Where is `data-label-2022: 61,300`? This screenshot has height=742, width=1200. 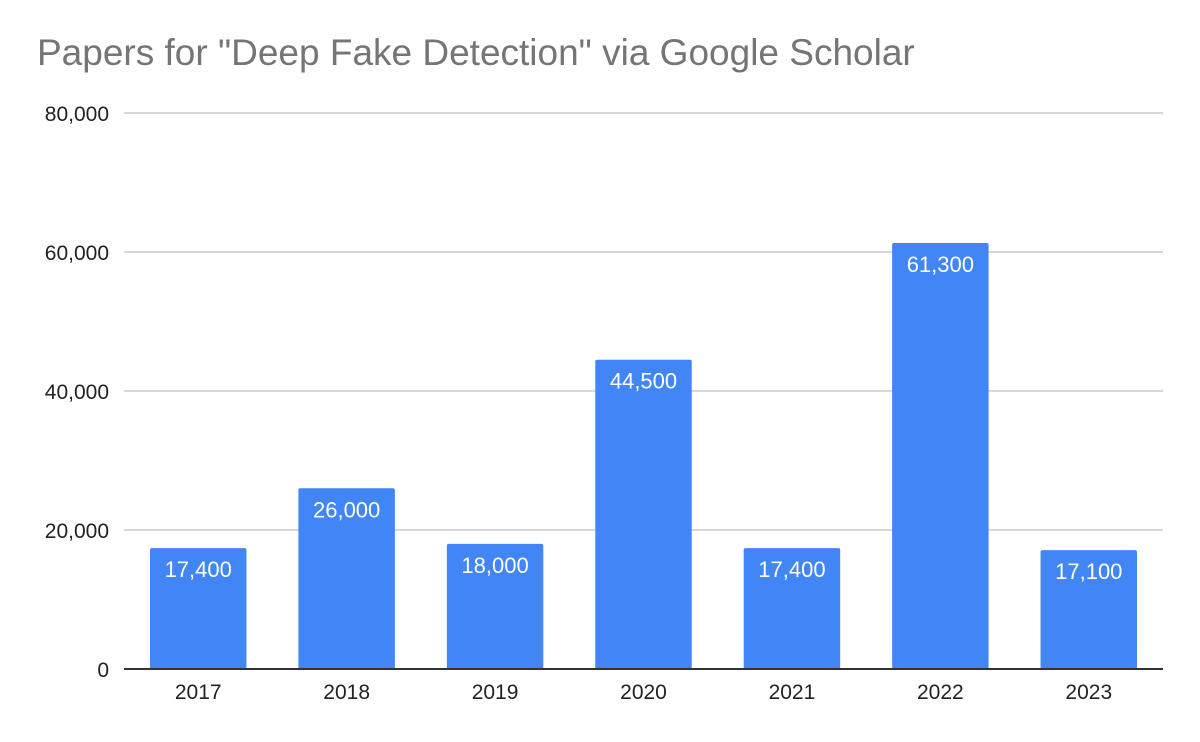
data-label-2022: 61,300 is located at coordinates (940, 264).